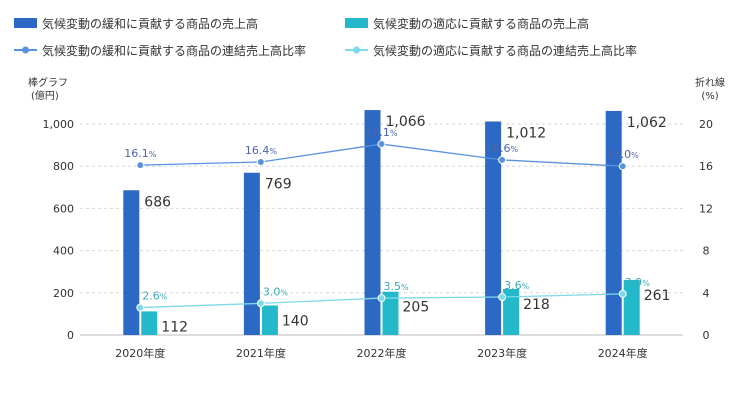  Describe the element at coordinates (278, 185) in the screenshot. I see `bar-value-label-mitigation: 769` at that location.